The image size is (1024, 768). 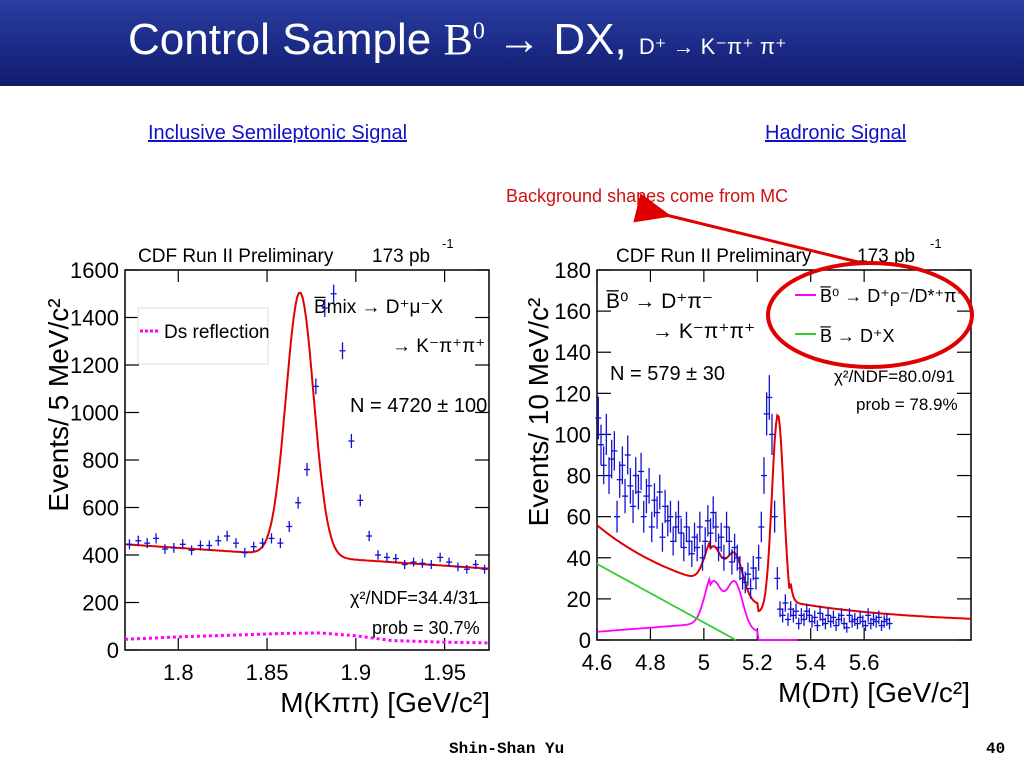 What do you see at coordinates (94, 365) in the screenshot?
I see `y-tick-label: 1200` at bounding box center [94, 365].